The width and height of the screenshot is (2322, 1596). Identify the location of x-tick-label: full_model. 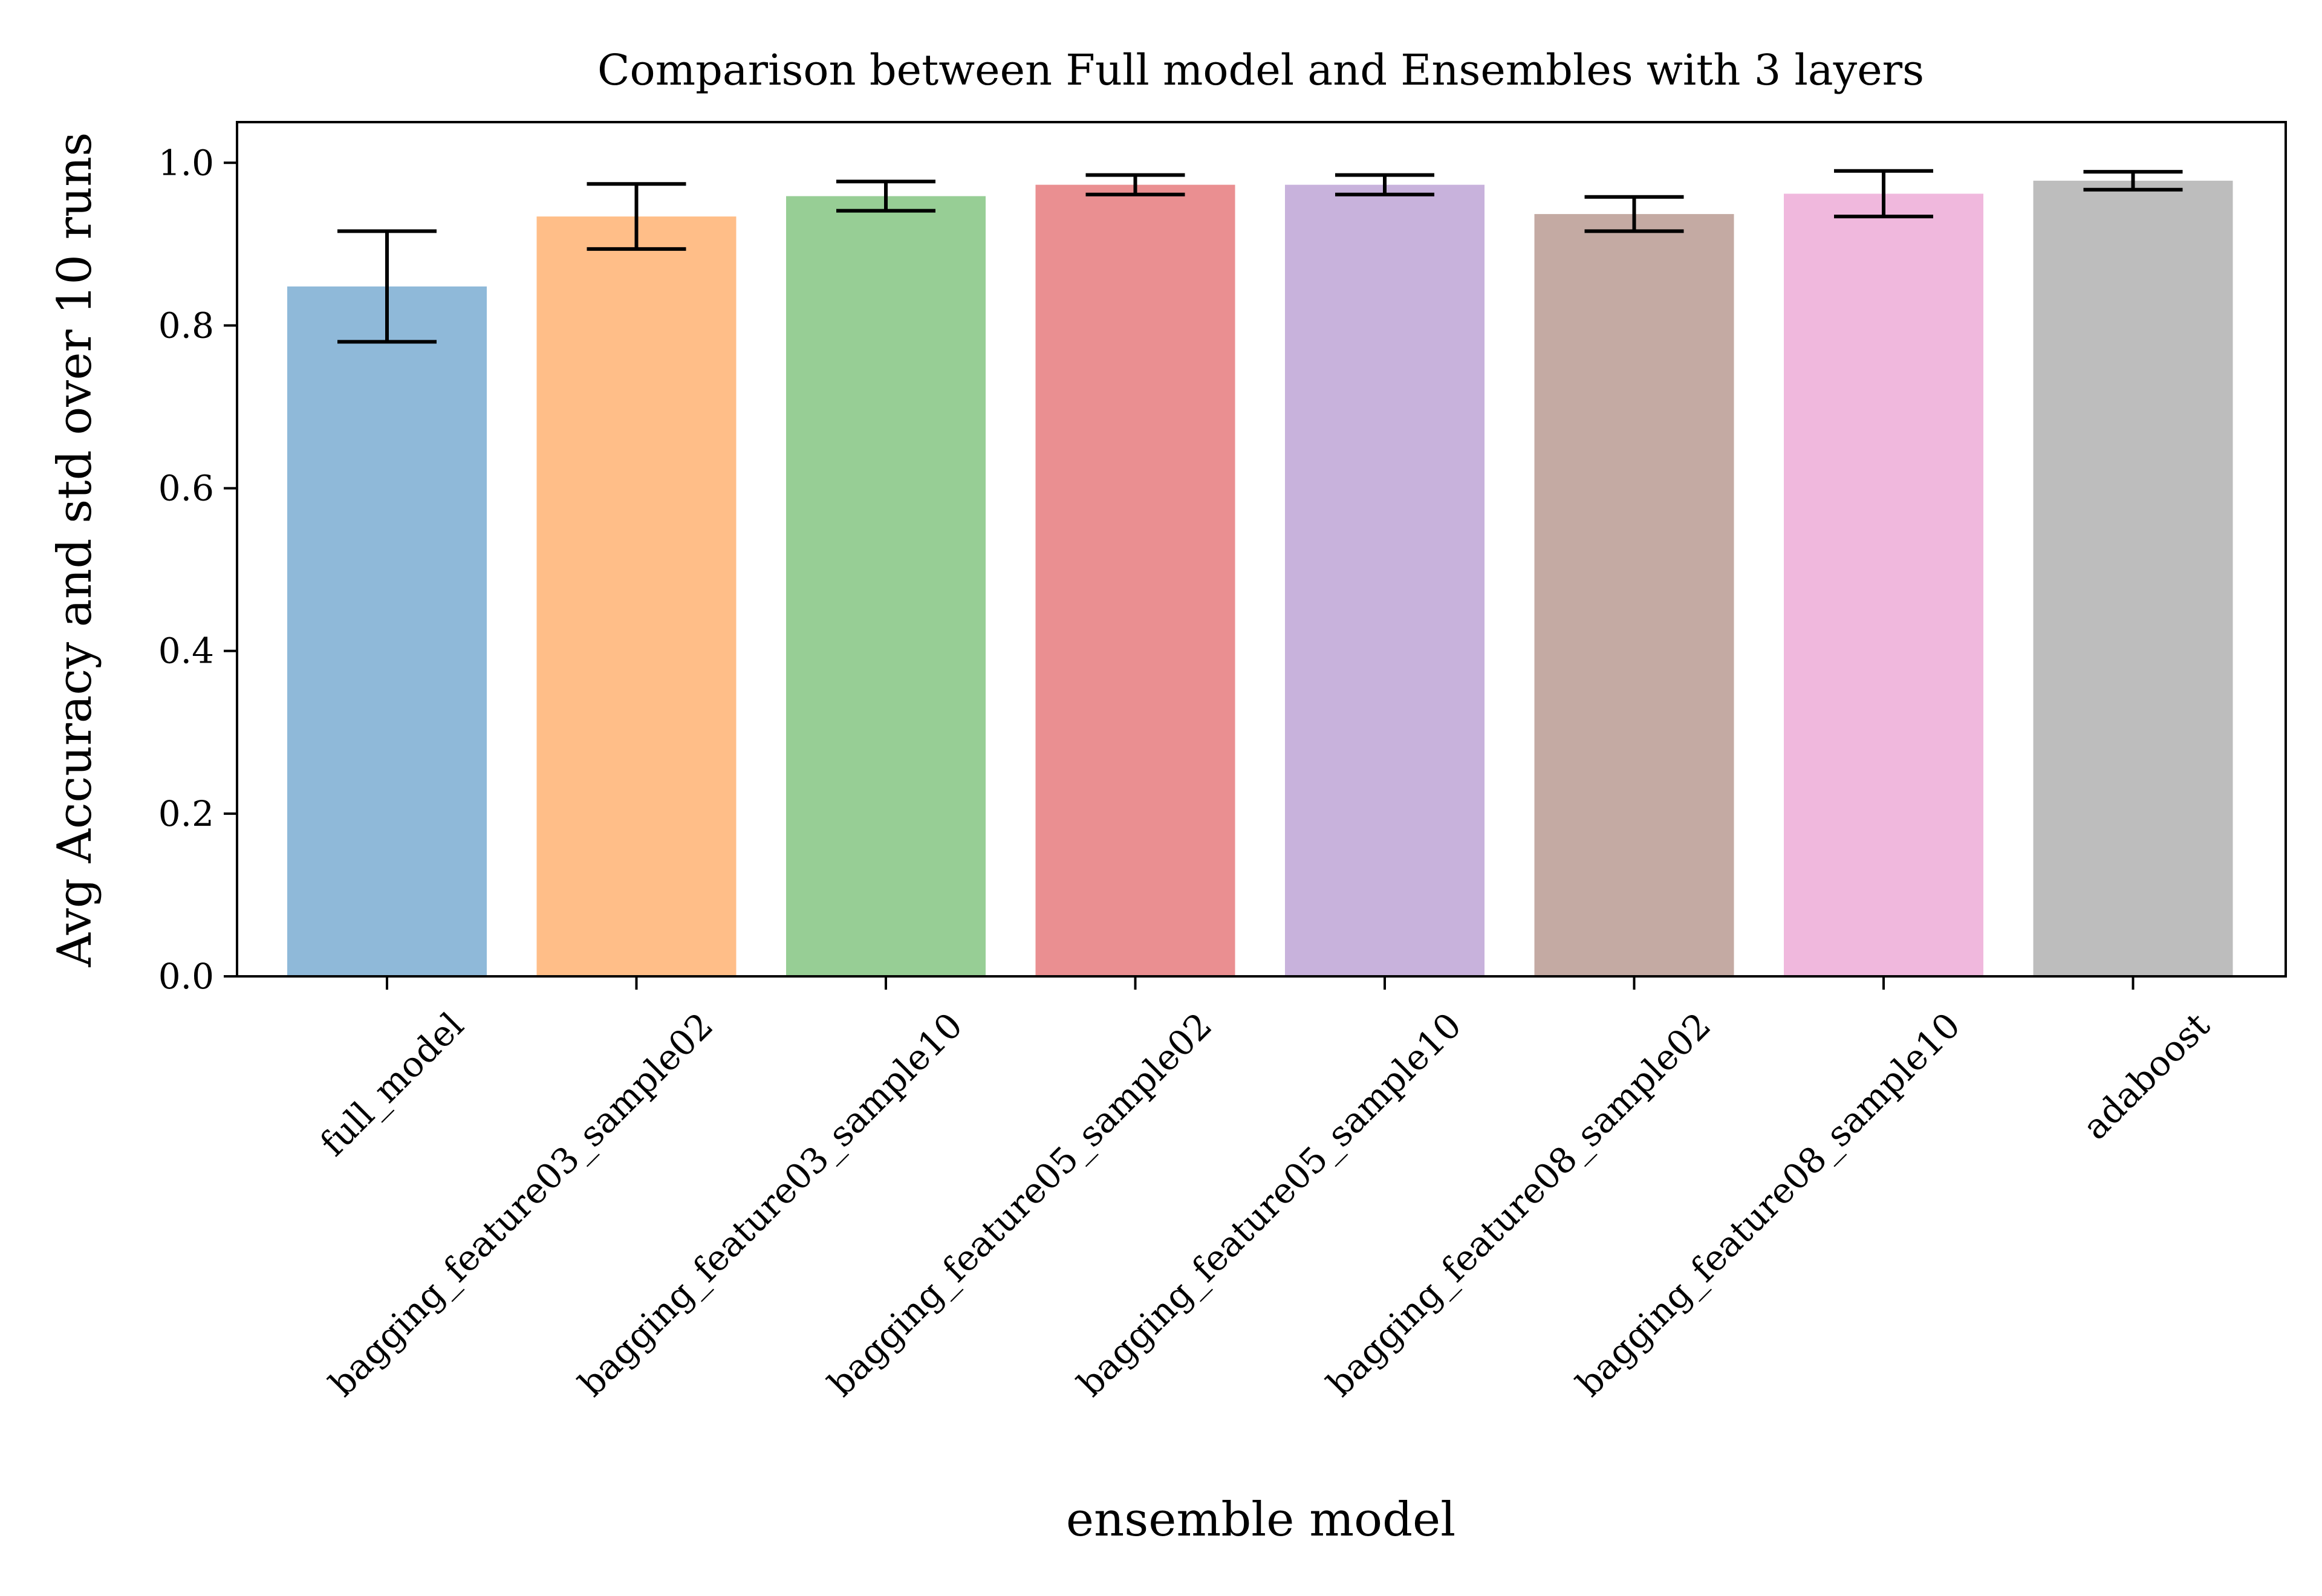
(392, 1084).